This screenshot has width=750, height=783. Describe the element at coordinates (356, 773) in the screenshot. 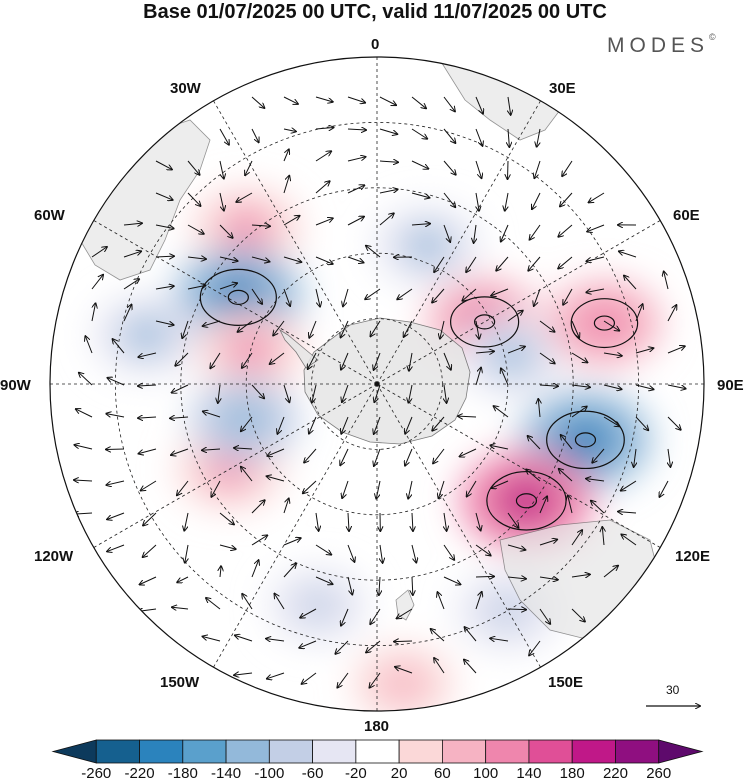

I see `colorbar-tick-label: -20` at that location.